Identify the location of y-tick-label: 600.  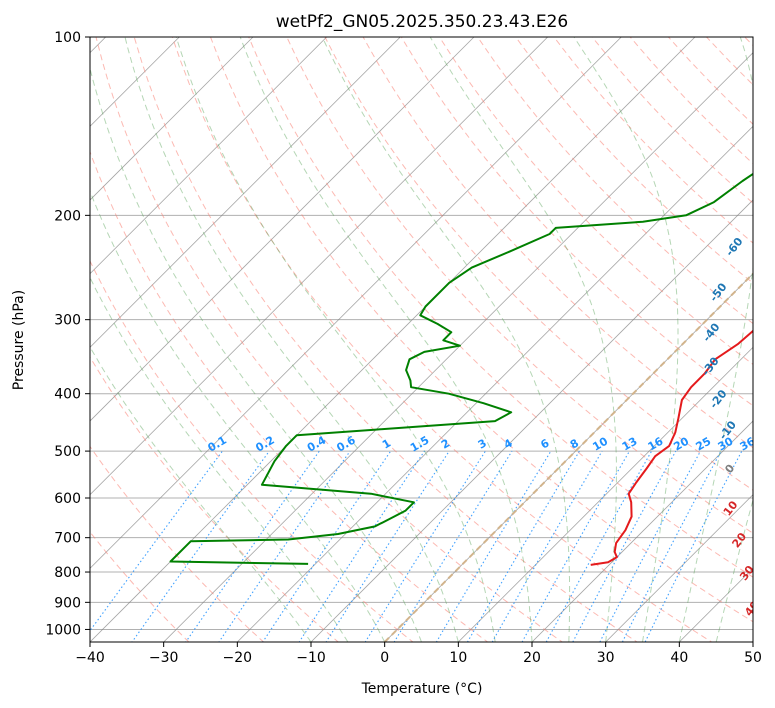
(67, 499).